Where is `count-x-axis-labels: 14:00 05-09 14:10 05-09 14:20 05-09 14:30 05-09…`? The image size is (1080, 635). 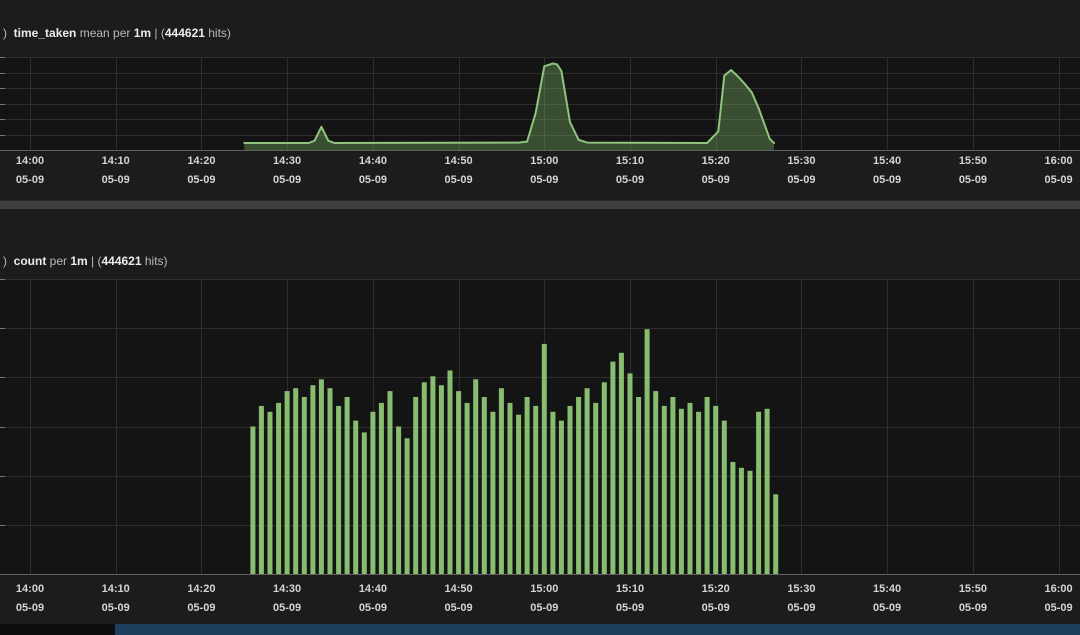 count-x-axis-labels: 14:00 05-09 14:10 05-09 14:20 05-09 14:30 05-09… is located at coordinates (540, 604).